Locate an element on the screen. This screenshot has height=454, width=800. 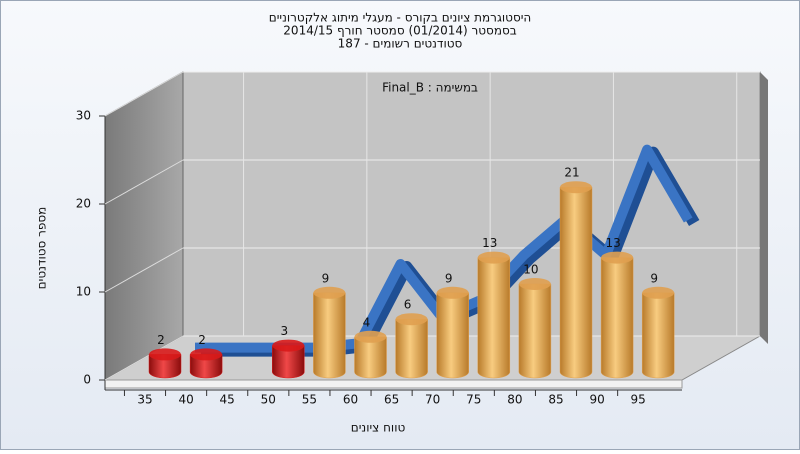
wall-edge is located at coordinates (764, 208).